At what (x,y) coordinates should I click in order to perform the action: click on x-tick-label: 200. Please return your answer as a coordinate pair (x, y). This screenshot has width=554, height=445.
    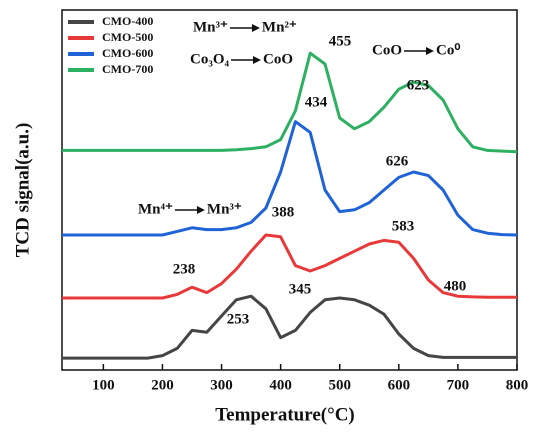
    Looking at the image, I should click on (162, 385).